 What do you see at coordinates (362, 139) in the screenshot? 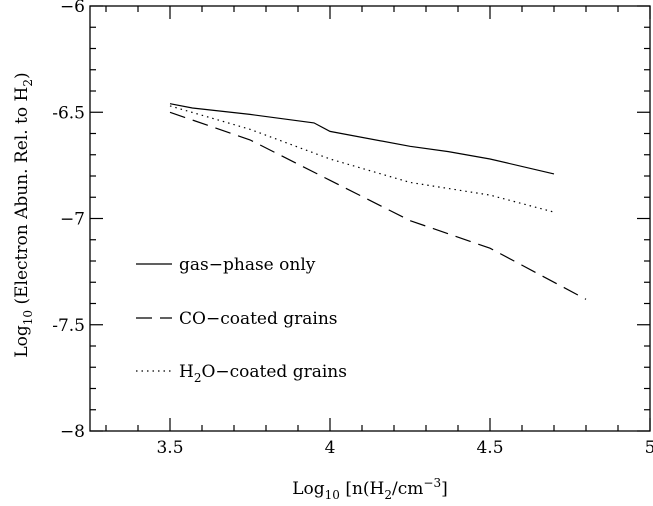
I see `series-line-solid` at bounding box center [362, 139].